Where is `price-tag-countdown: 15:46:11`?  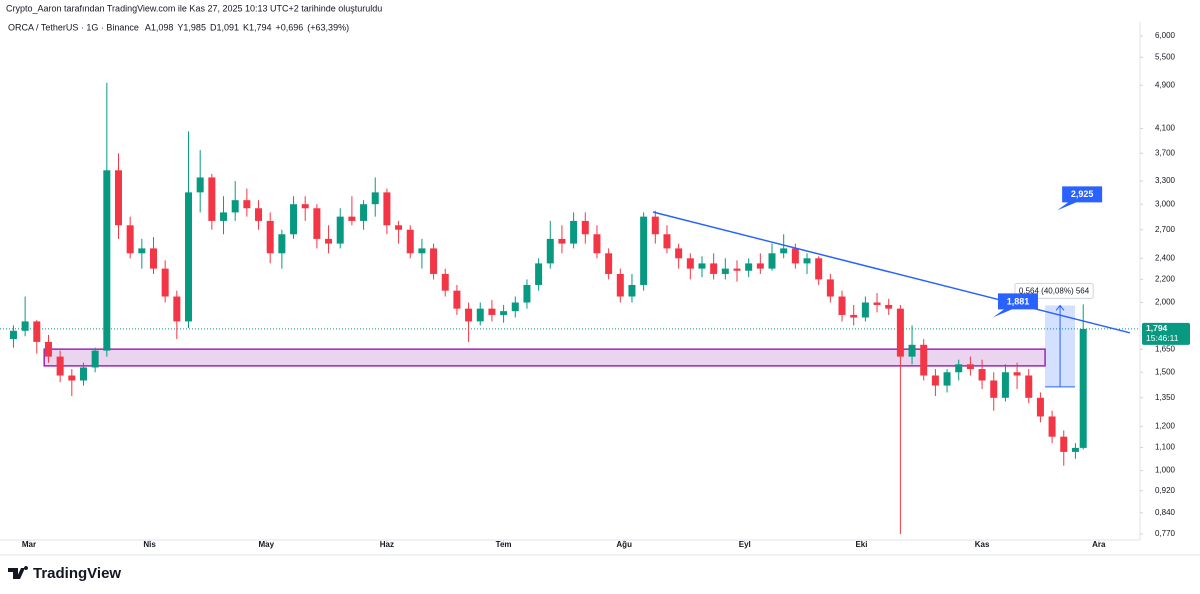
price-tag-countdown: 15:46:11 is located at coordinates (1162, 338).